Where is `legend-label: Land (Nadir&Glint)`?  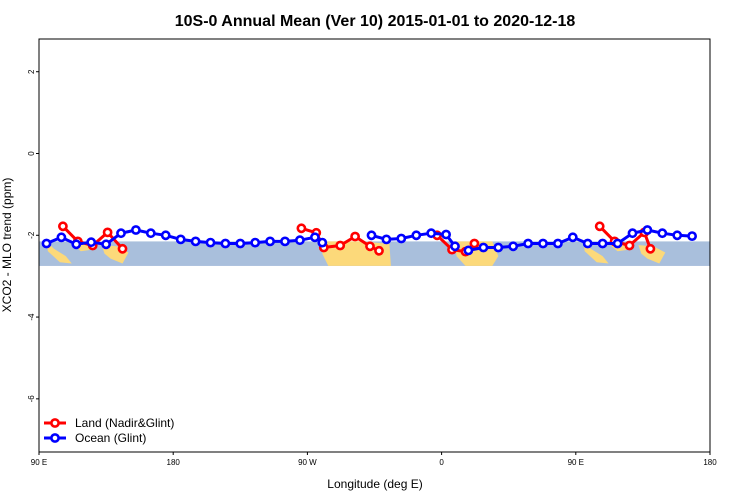
legend-label: Land (Nadir&Glint) is located at coordinates (124, 423).